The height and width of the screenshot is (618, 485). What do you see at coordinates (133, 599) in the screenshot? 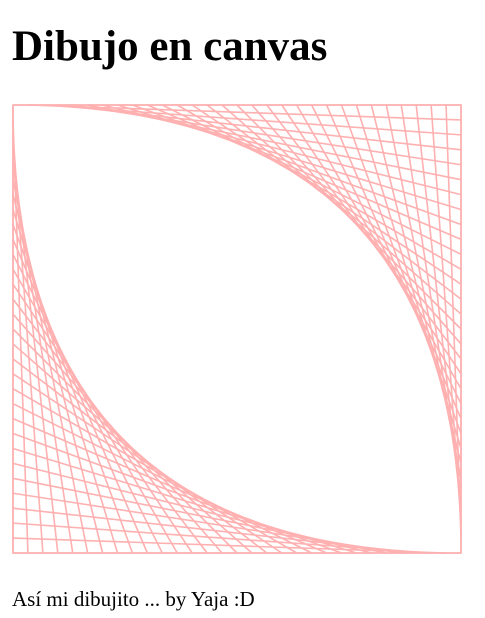
I see `caption-text: Así mi dibujito ... by Yaja :D` at bounding box center [133, 599].